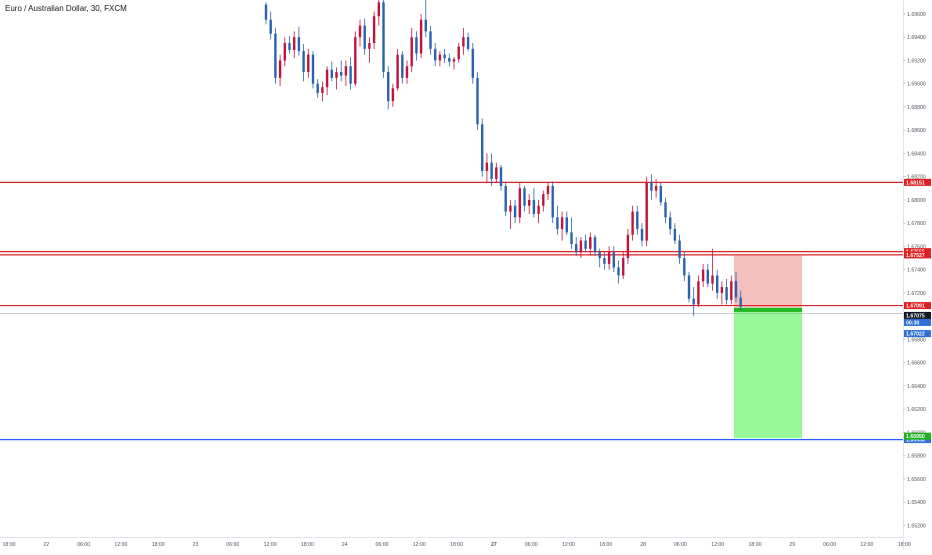 This screenshot has width=932, height=555. What do you see at coordinates (451, 543) in the screenshot?
I see `time-axis` at bounding box center [451, 543].